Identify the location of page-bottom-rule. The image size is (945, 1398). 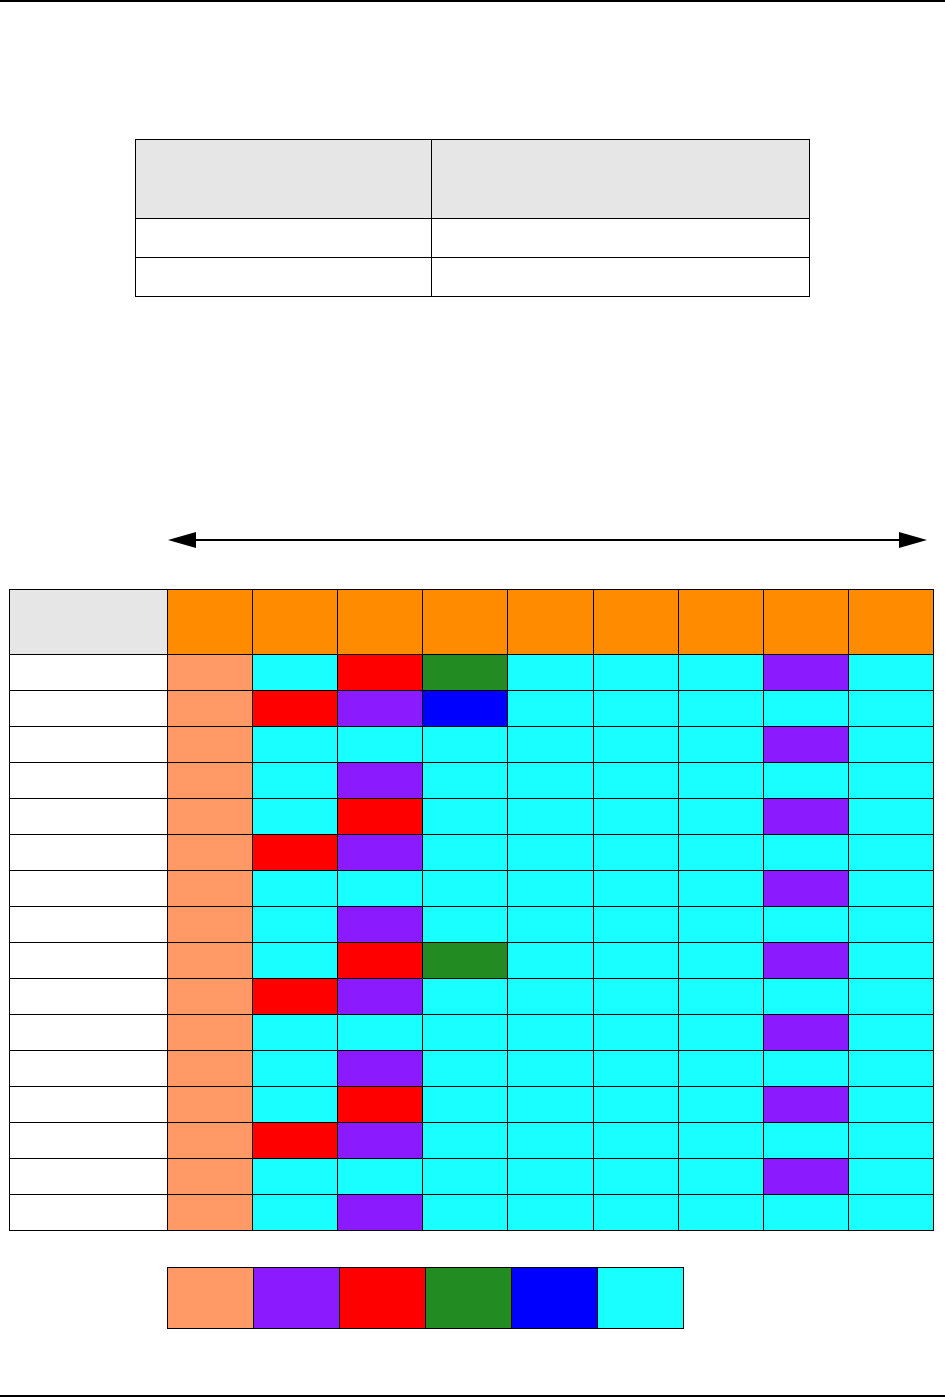
(472, 1396).